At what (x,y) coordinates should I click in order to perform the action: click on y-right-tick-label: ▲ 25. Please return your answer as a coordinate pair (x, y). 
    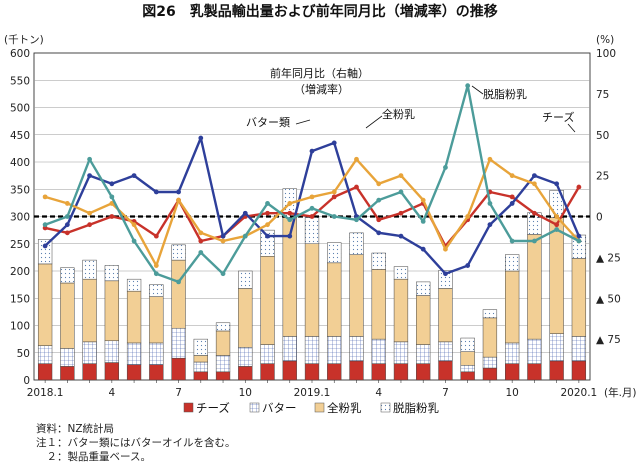
    Looking at the image, I should click on (608, 258).